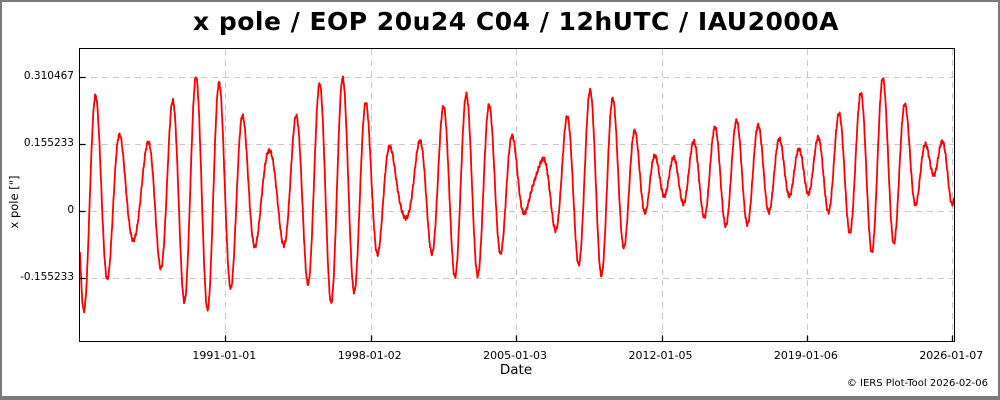 Image resolution: width=1000 pixels, height=400 pixels. Describe the element at coordinates (224, 355) in the screenshot. I see `x-tick-label: 1991-01-01` at that location.